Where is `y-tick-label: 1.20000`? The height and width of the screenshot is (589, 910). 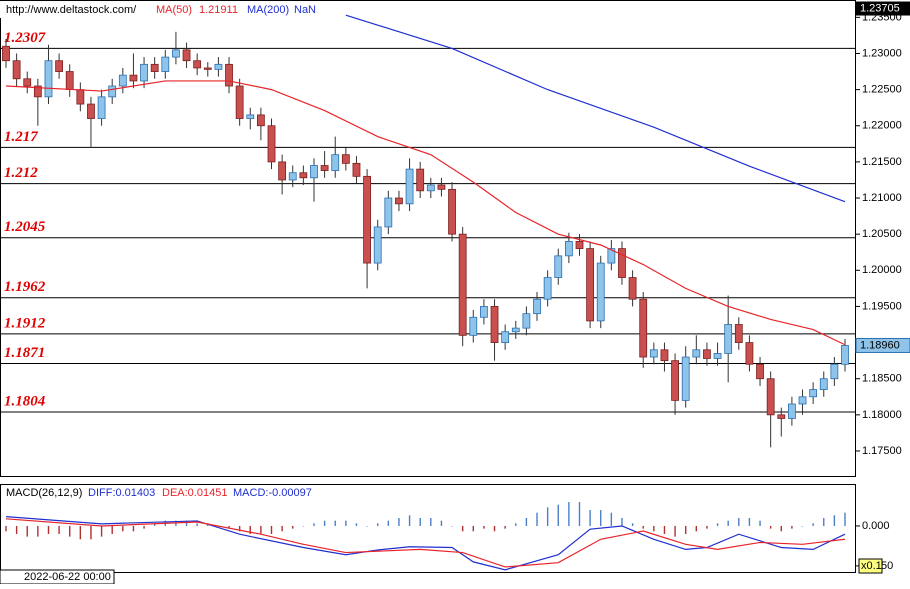
y-tick-label: 1.20000 is located at coordinates (882, 270).